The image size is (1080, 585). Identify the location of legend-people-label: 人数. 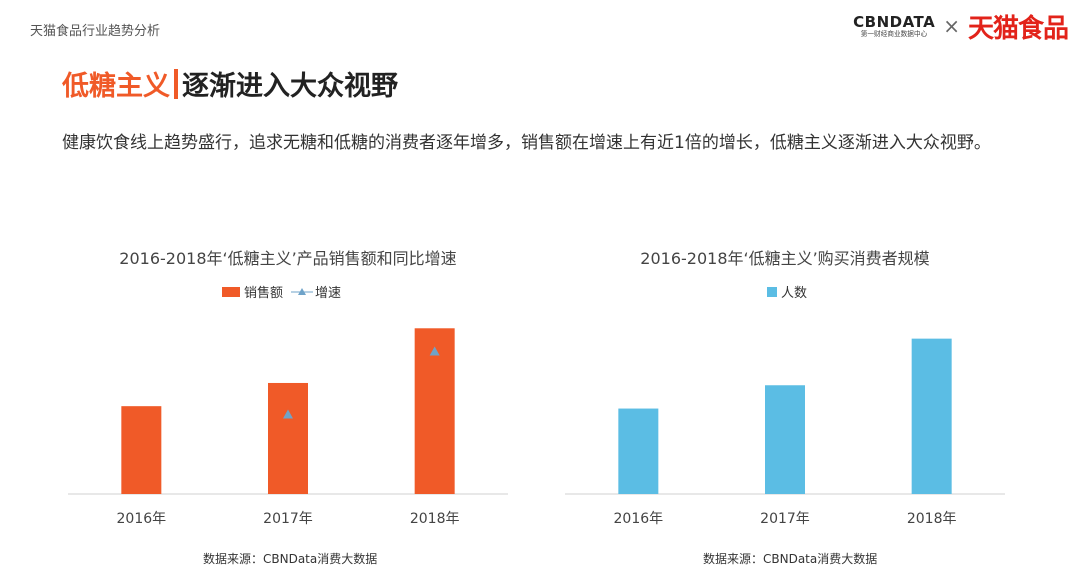
(794, 293).